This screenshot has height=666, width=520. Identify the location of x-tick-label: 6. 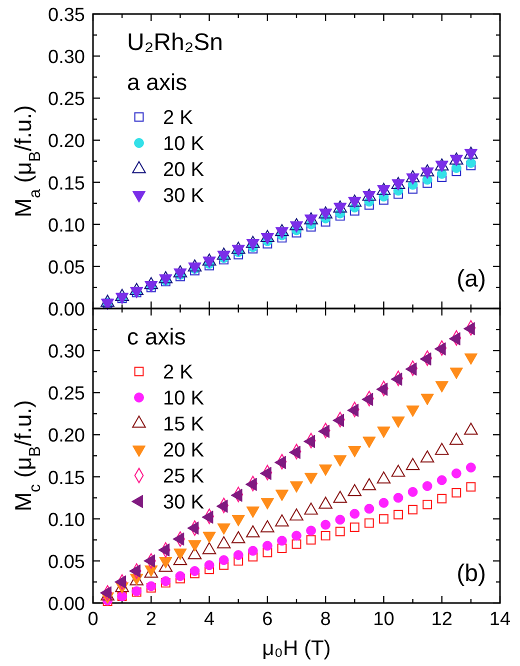
(267, 619).